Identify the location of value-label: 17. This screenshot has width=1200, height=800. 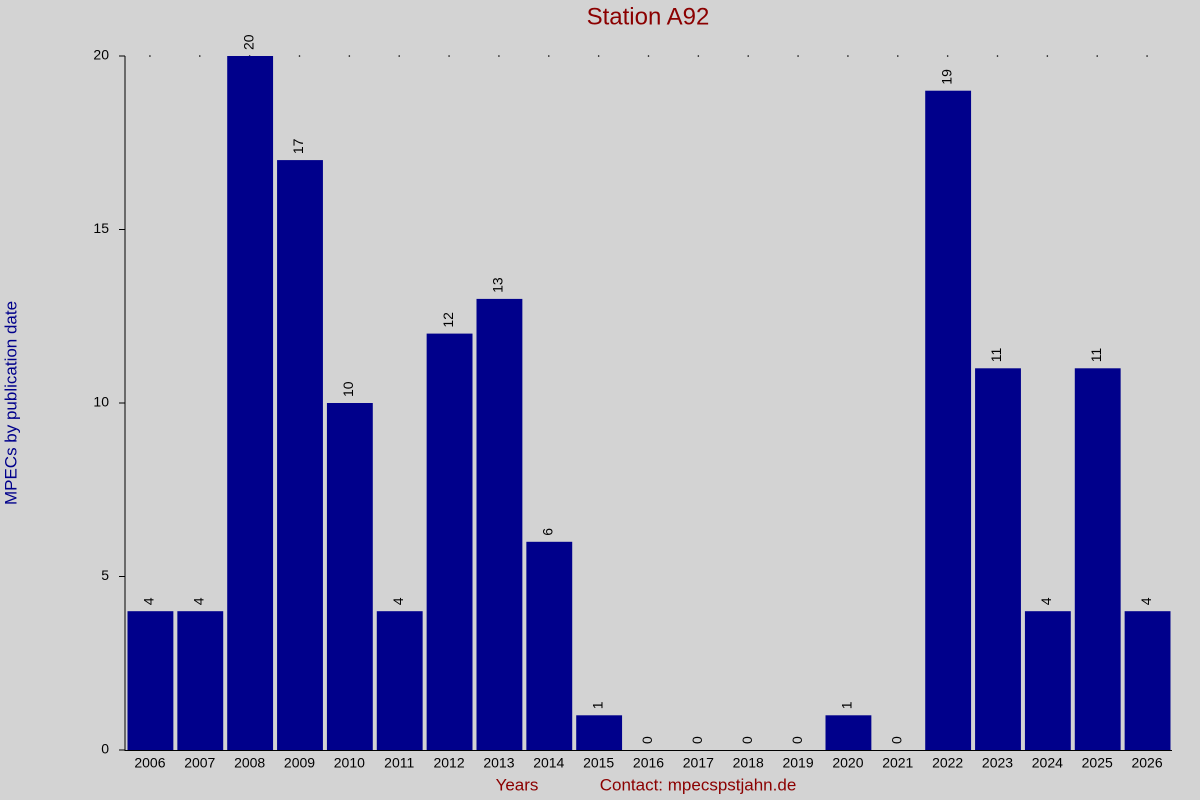
(298, 146).